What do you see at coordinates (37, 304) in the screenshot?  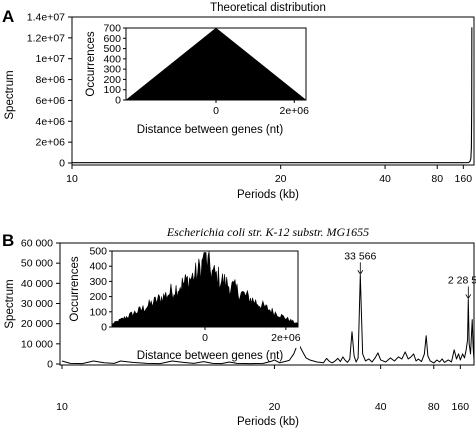 I see `panel-b-y-tick-label: 30 000` at bounding box center [37, 304].